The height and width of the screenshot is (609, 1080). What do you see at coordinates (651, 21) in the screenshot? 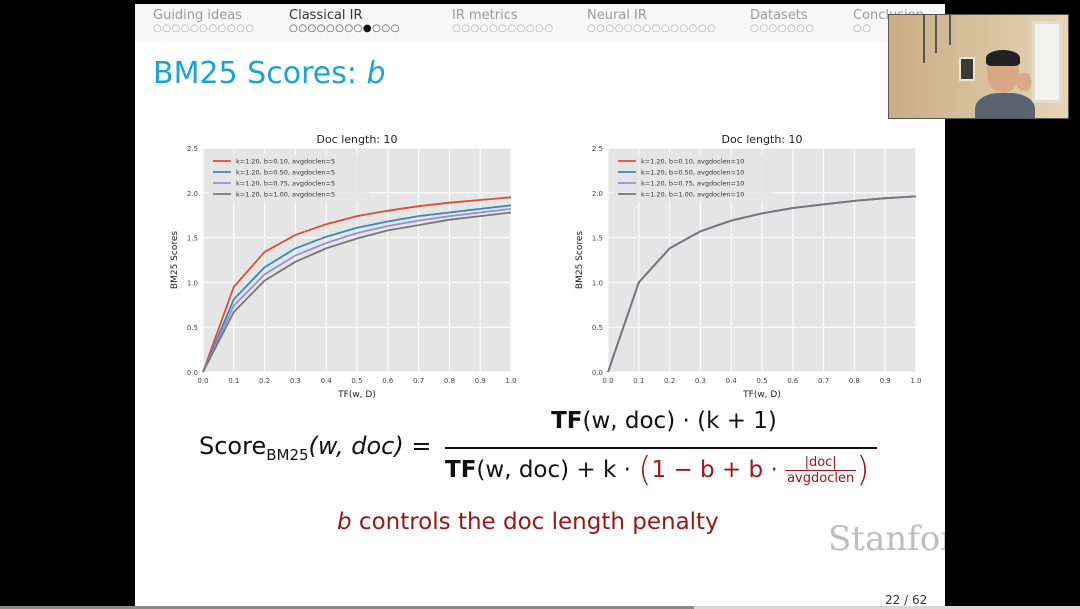
I see `nav-section-3: Neural IR ○○○○○○○○○○○○○○` at bounding box center [651, 21].